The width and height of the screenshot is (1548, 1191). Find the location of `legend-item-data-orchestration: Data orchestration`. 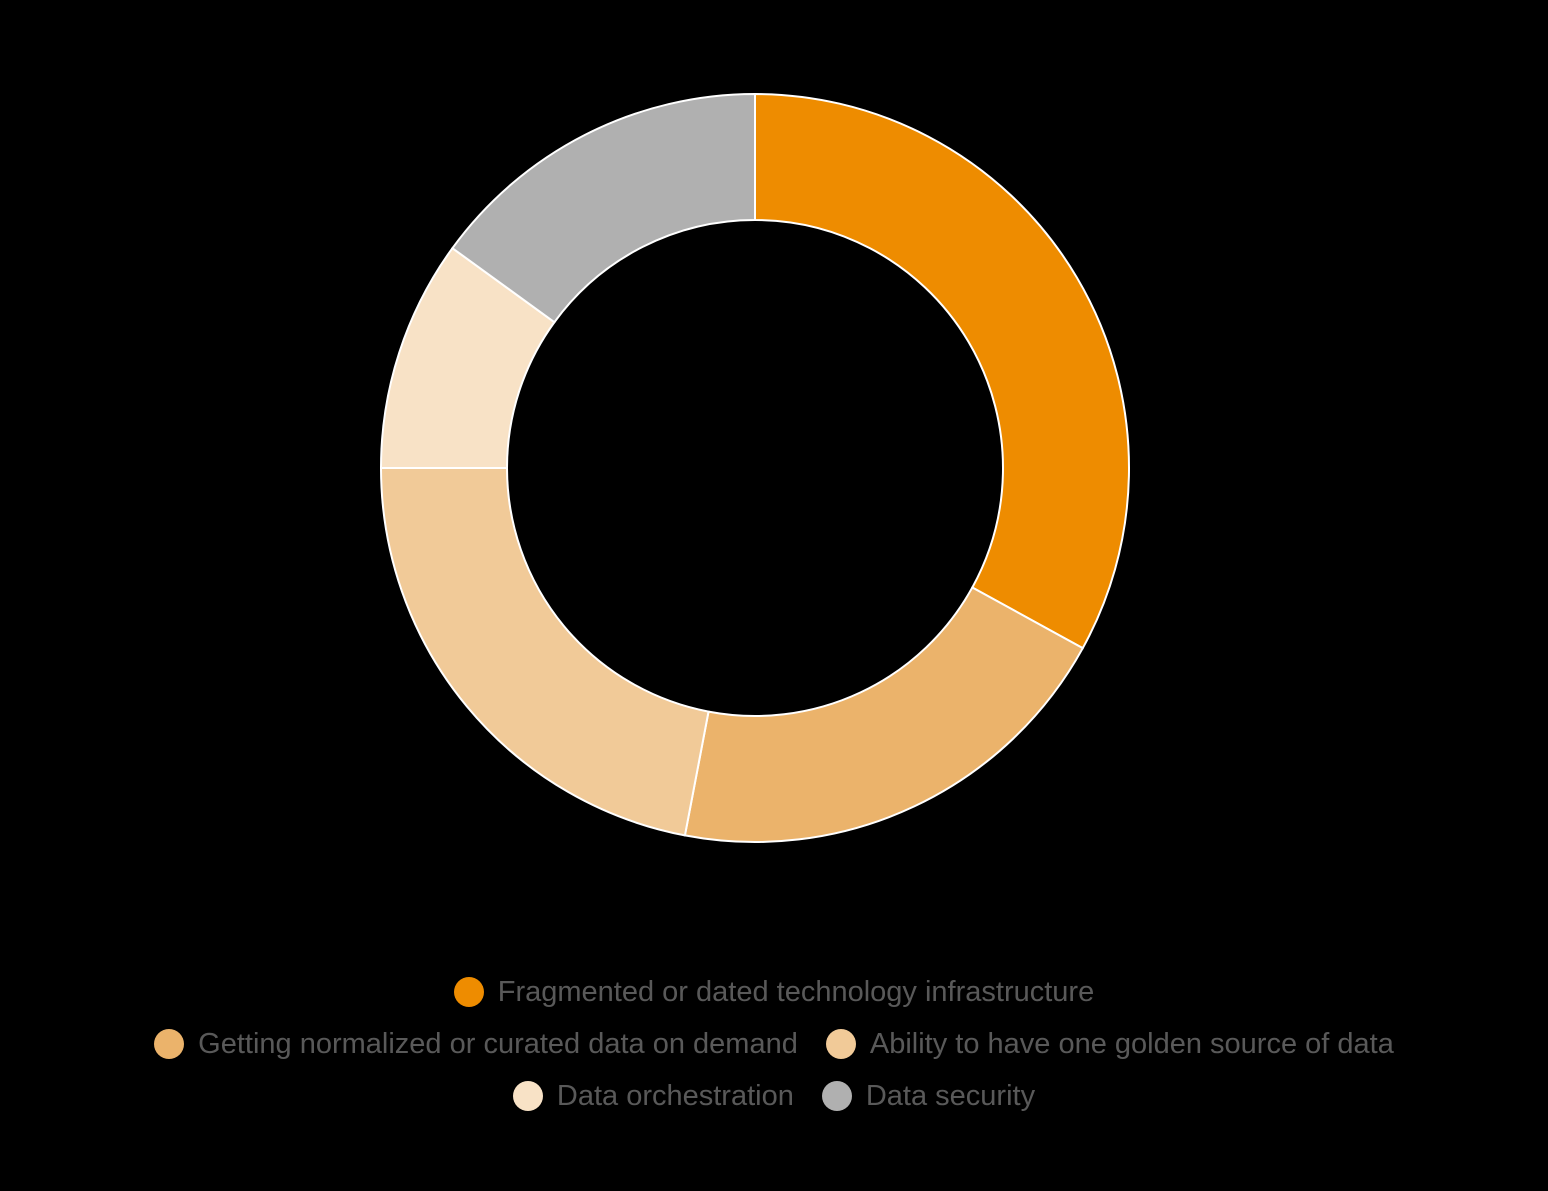

legend-item-data-orchestration: Data orchestration is located at coordinates (653, 1096).